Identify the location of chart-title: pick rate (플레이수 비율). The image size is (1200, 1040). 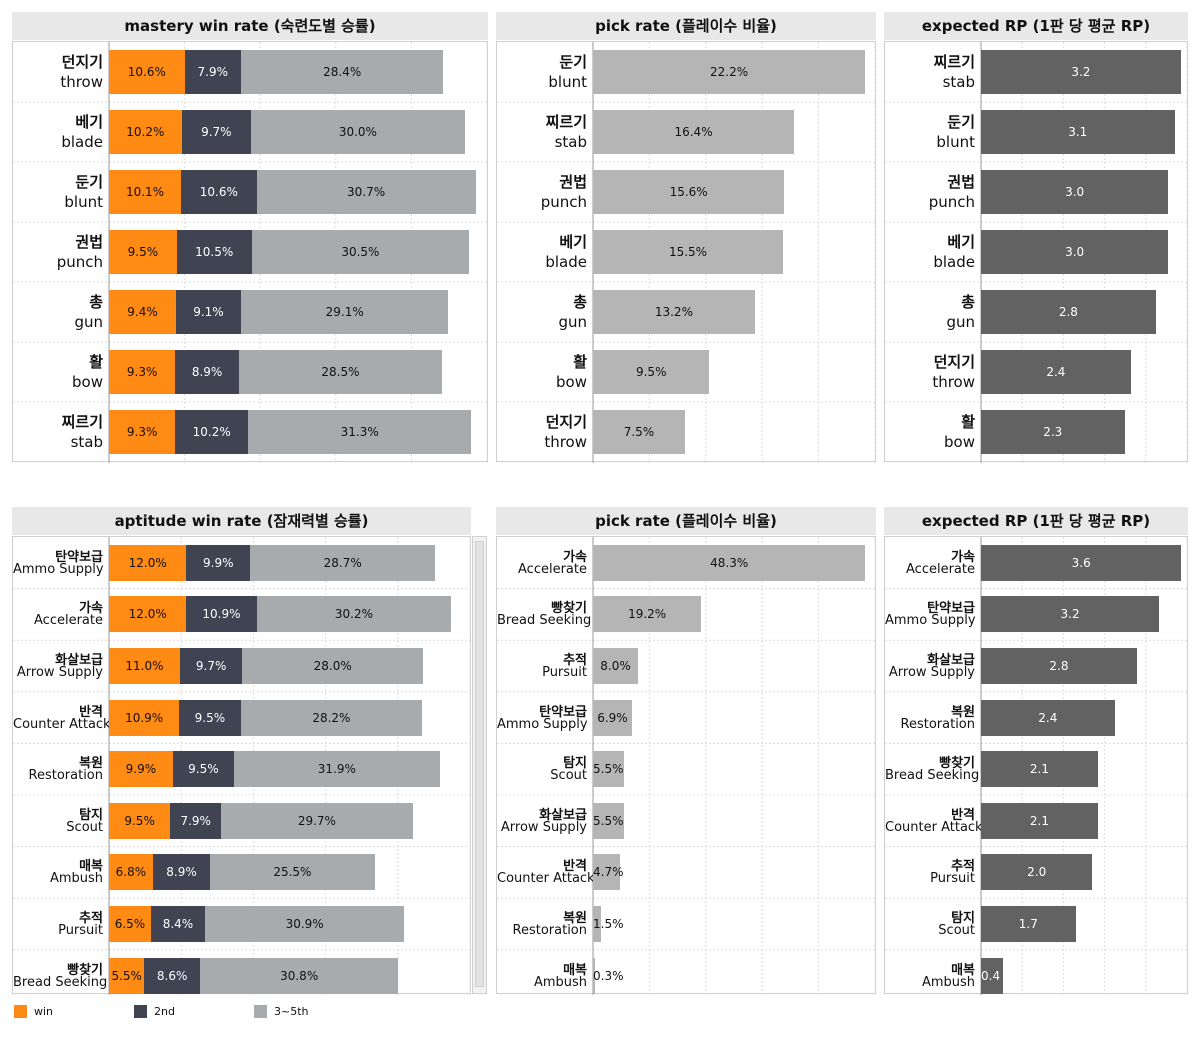
(686, 26).